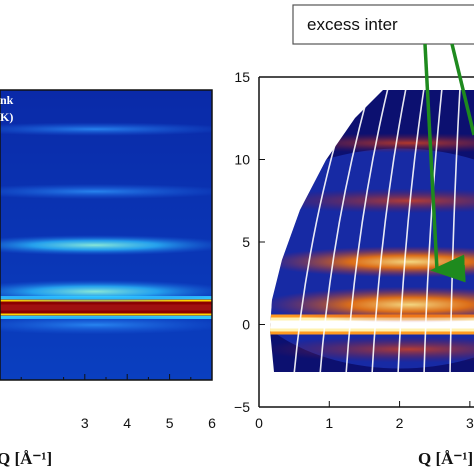 The height and width of the screenshot is (474, 474). I want to click on left-x-tick-label: 3, so click(85, 423).